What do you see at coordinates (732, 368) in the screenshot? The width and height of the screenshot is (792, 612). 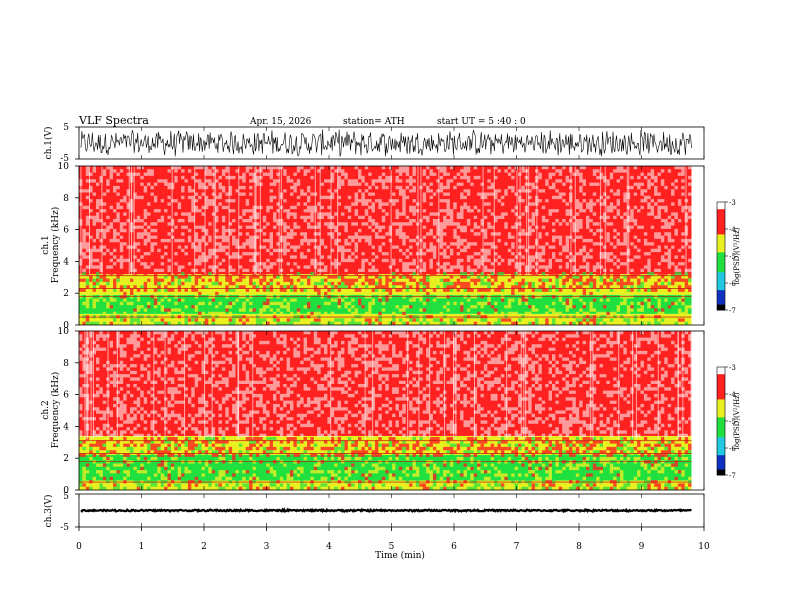 I see `spectrogram-ch2-colorbar-tick-label: -3` at bounding box center [732, 368].